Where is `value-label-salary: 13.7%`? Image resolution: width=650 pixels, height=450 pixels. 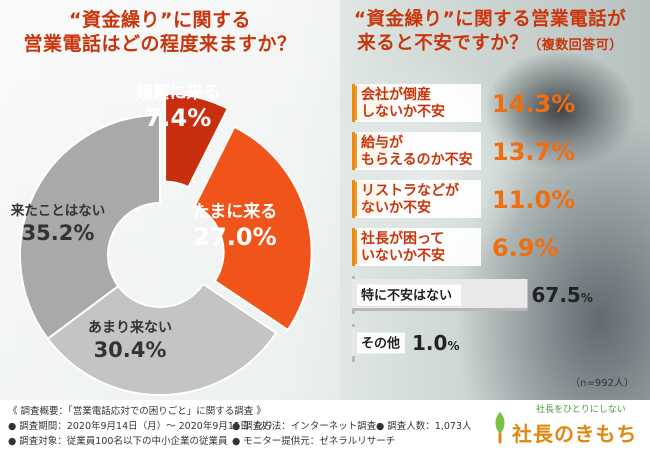
value-label-salary: 13.7% is located at coordinates (533, 152).